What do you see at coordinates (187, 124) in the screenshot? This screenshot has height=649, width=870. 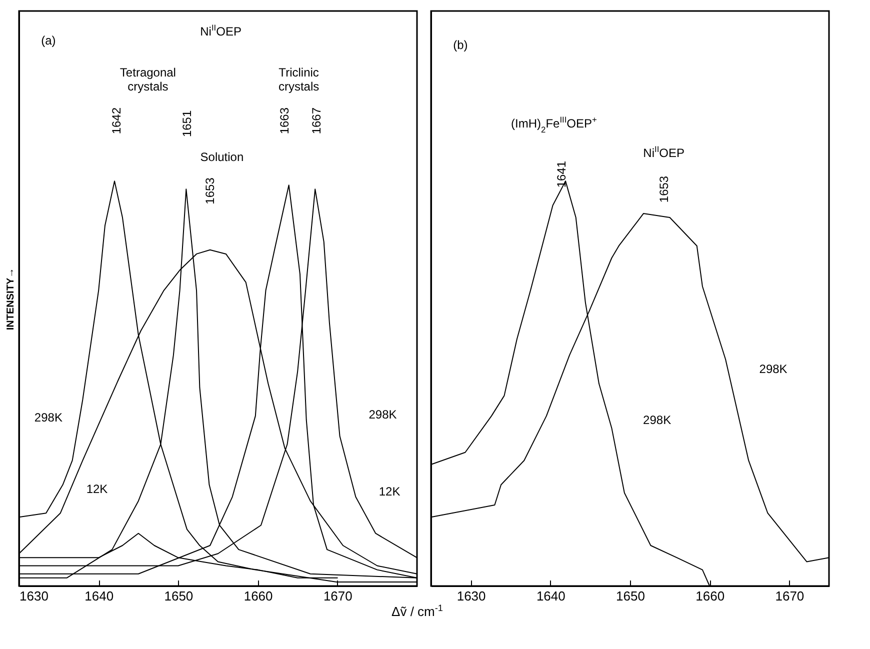 I see `text: 1651` at bounding box center [187, 124].